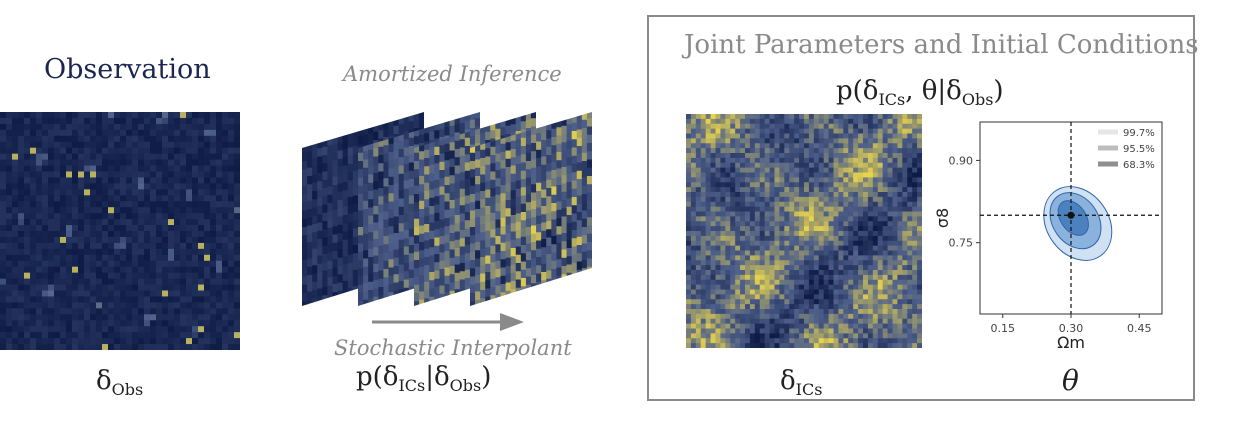 The height and width of the screenshot is (426, 1236). Describe the element at coordinates (961, 243) in the screenshot. I see `y-tick-label: 0.75` at that location.